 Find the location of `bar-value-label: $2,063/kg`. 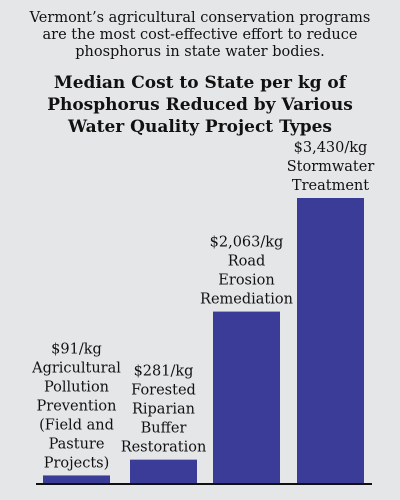

bar-value-label: $2,063/kg is located at coordinates (247, 243).